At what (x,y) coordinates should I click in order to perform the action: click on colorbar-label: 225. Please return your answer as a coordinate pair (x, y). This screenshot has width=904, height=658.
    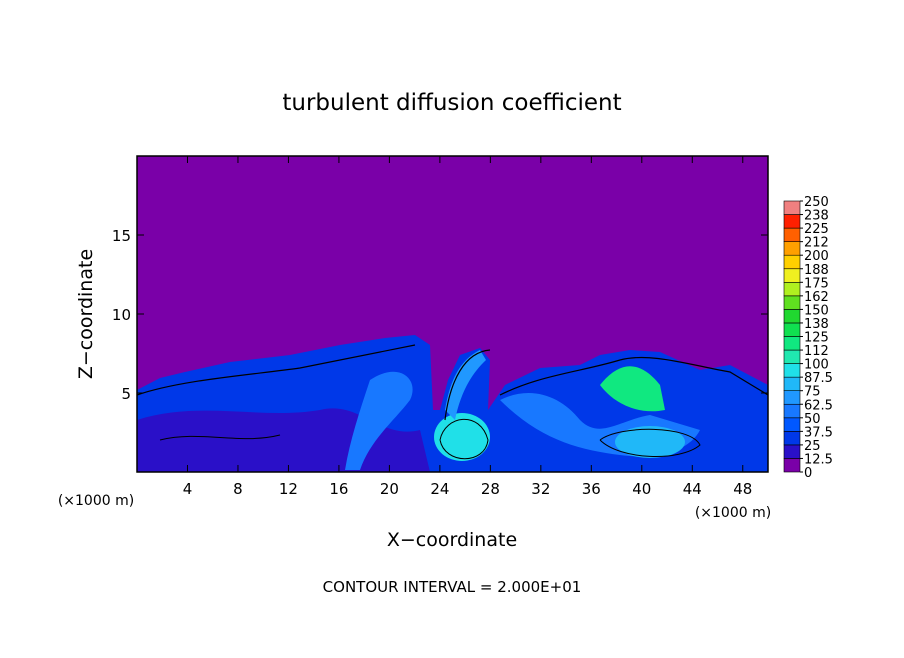
    Looking at the image, I should click on (816, 229).